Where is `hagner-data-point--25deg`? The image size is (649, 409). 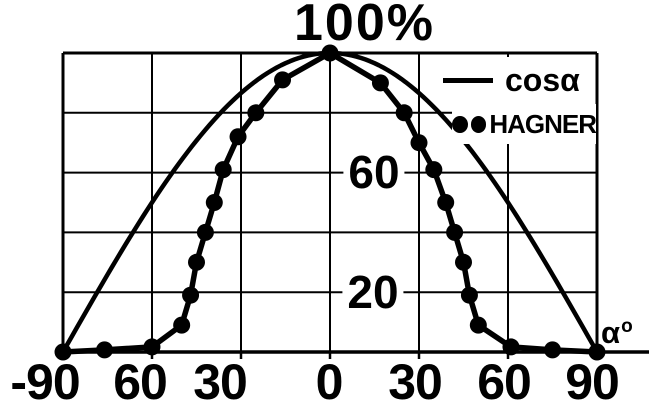
hagner-data-point--25deg is located at coordinates (256, 113).